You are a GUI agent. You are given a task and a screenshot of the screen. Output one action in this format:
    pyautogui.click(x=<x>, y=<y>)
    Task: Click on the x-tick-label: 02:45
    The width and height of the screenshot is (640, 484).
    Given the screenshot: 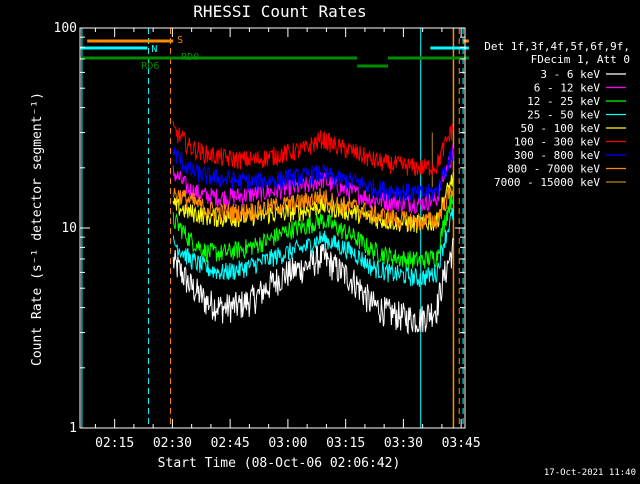 What is the action you would take?
    pyautogui.click(x=230, y=443)
    